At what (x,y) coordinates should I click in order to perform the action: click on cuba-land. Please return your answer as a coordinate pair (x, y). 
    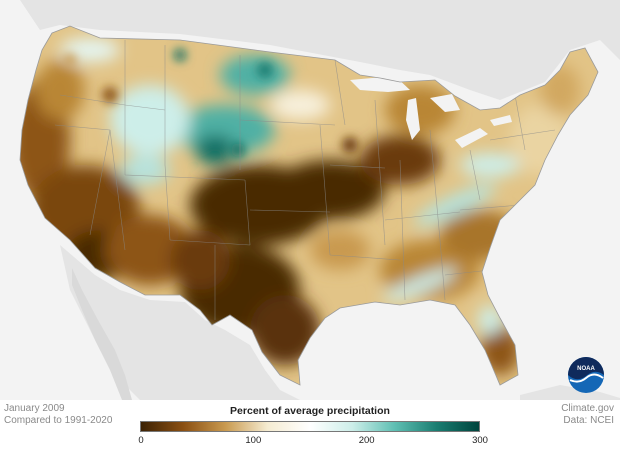
    Looking at the image, I should click on (570, 392).